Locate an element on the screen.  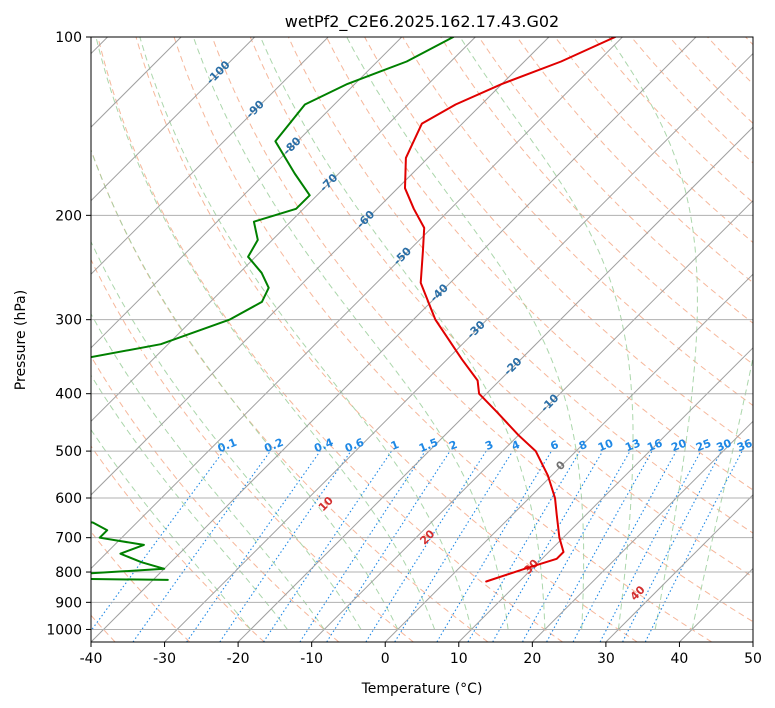
y-tick-label: 100 is located at coordinates (68, 38).